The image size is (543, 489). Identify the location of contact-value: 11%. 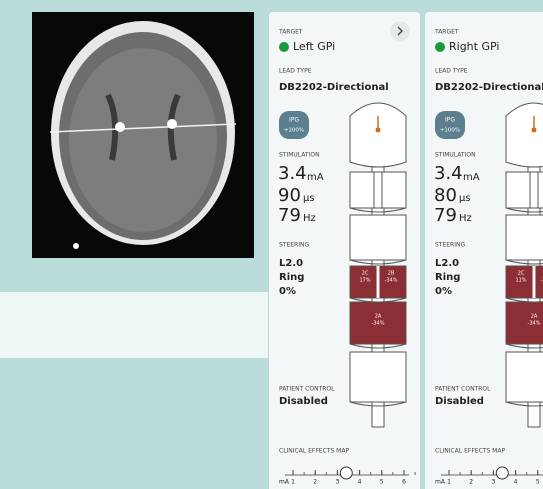
(520, 281).